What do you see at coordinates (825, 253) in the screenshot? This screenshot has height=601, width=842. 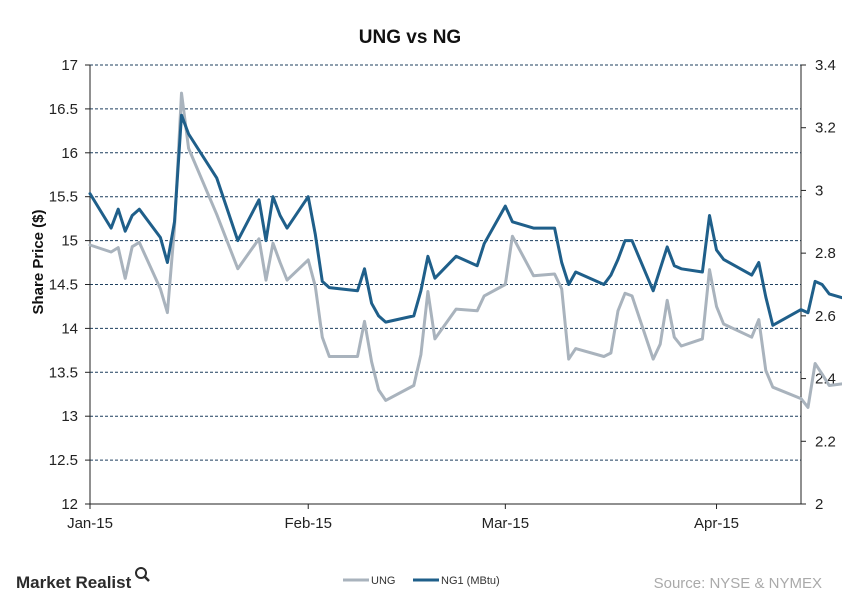 I see `right-tick-label: 2.8` at bounding box center [825, 253].